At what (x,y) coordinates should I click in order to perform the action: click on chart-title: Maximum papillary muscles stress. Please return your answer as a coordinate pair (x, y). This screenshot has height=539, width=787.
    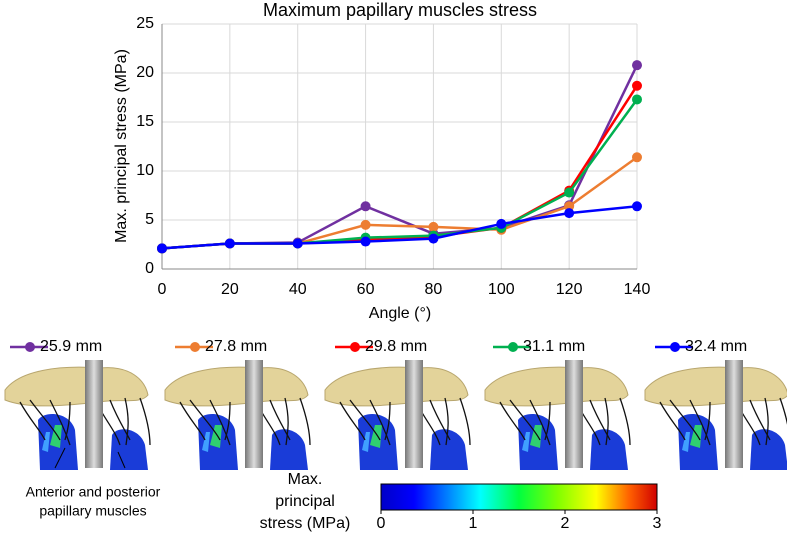
    Looking at the image, I should click on (400, 10).